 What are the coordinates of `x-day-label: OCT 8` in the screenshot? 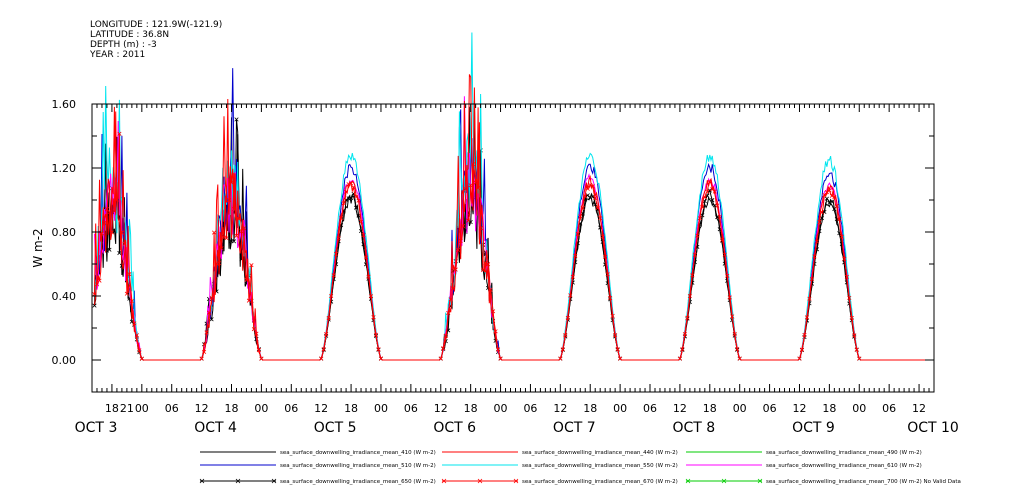 It's located at (694, 428).